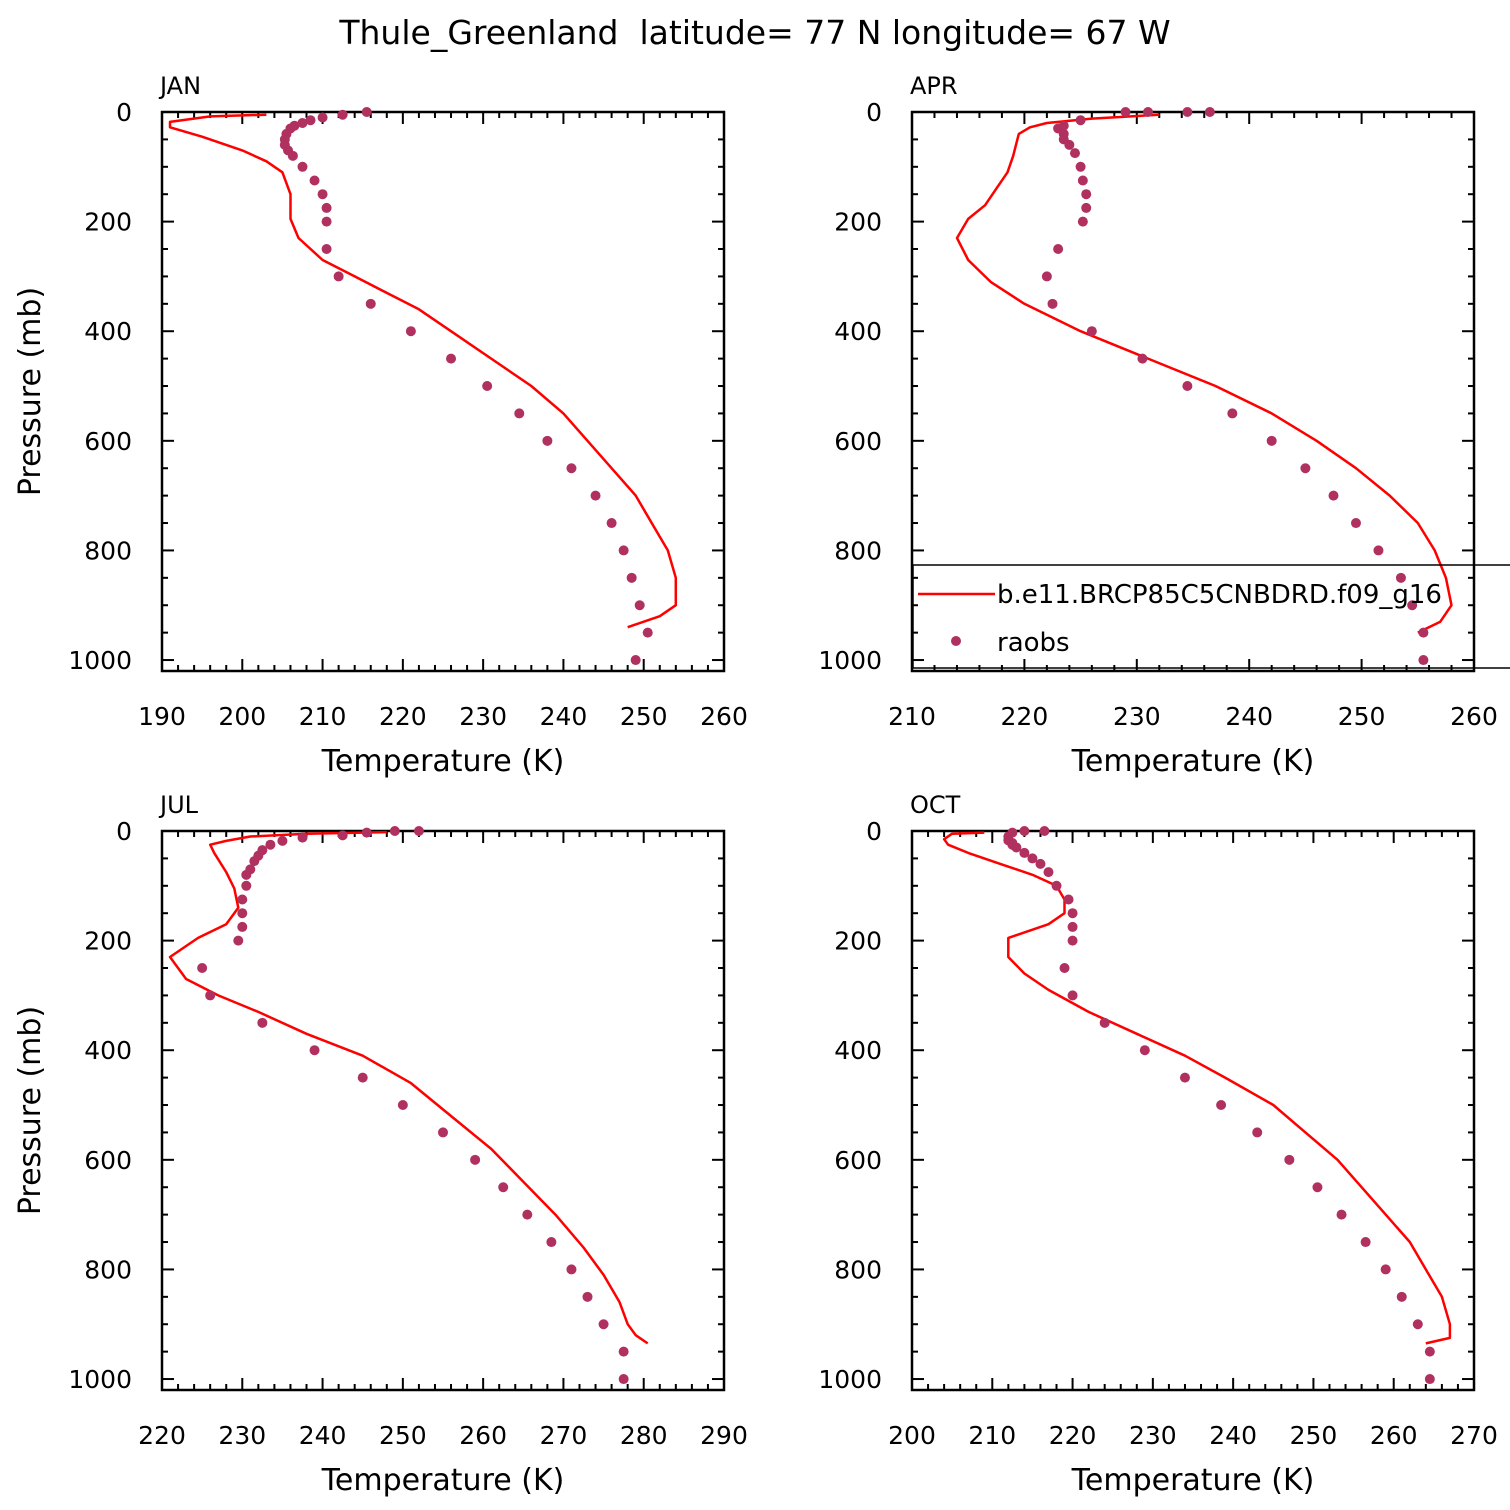  What do you see at coordinates (934, 86) in the screenshot?
I see `panel-title: APR` at bounding box center [934, 86].